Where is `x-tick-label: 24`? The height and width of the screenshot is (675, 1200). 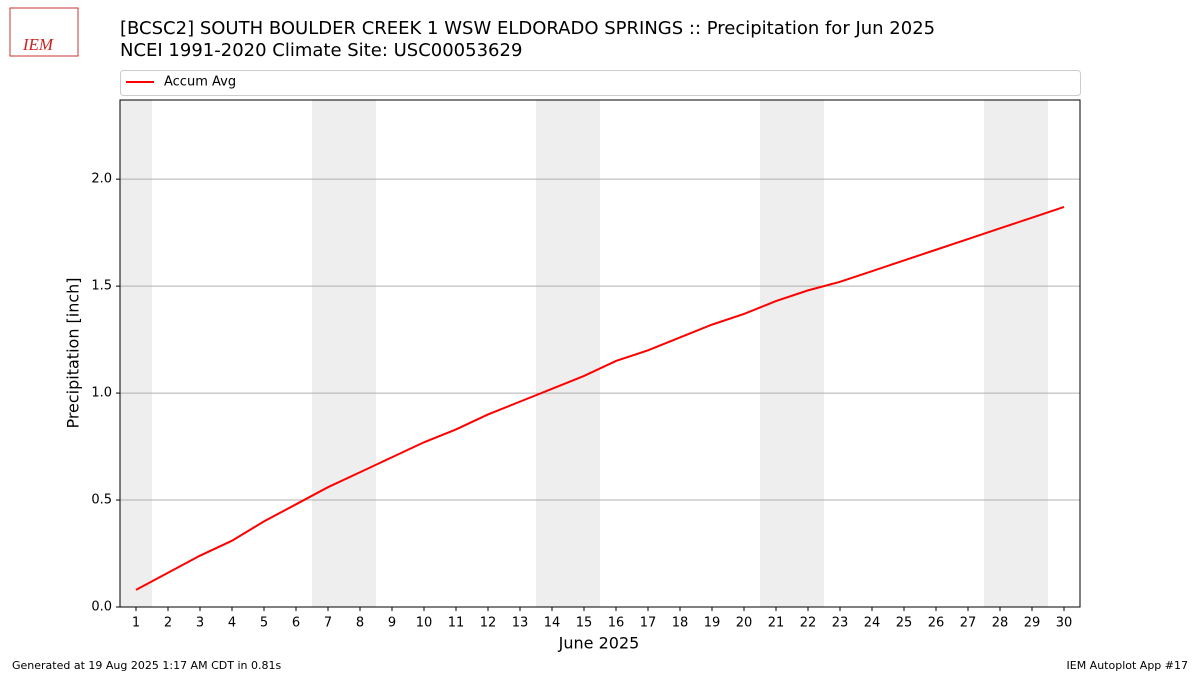
x-tick-label: 24 is located at coordinates (872, 623).